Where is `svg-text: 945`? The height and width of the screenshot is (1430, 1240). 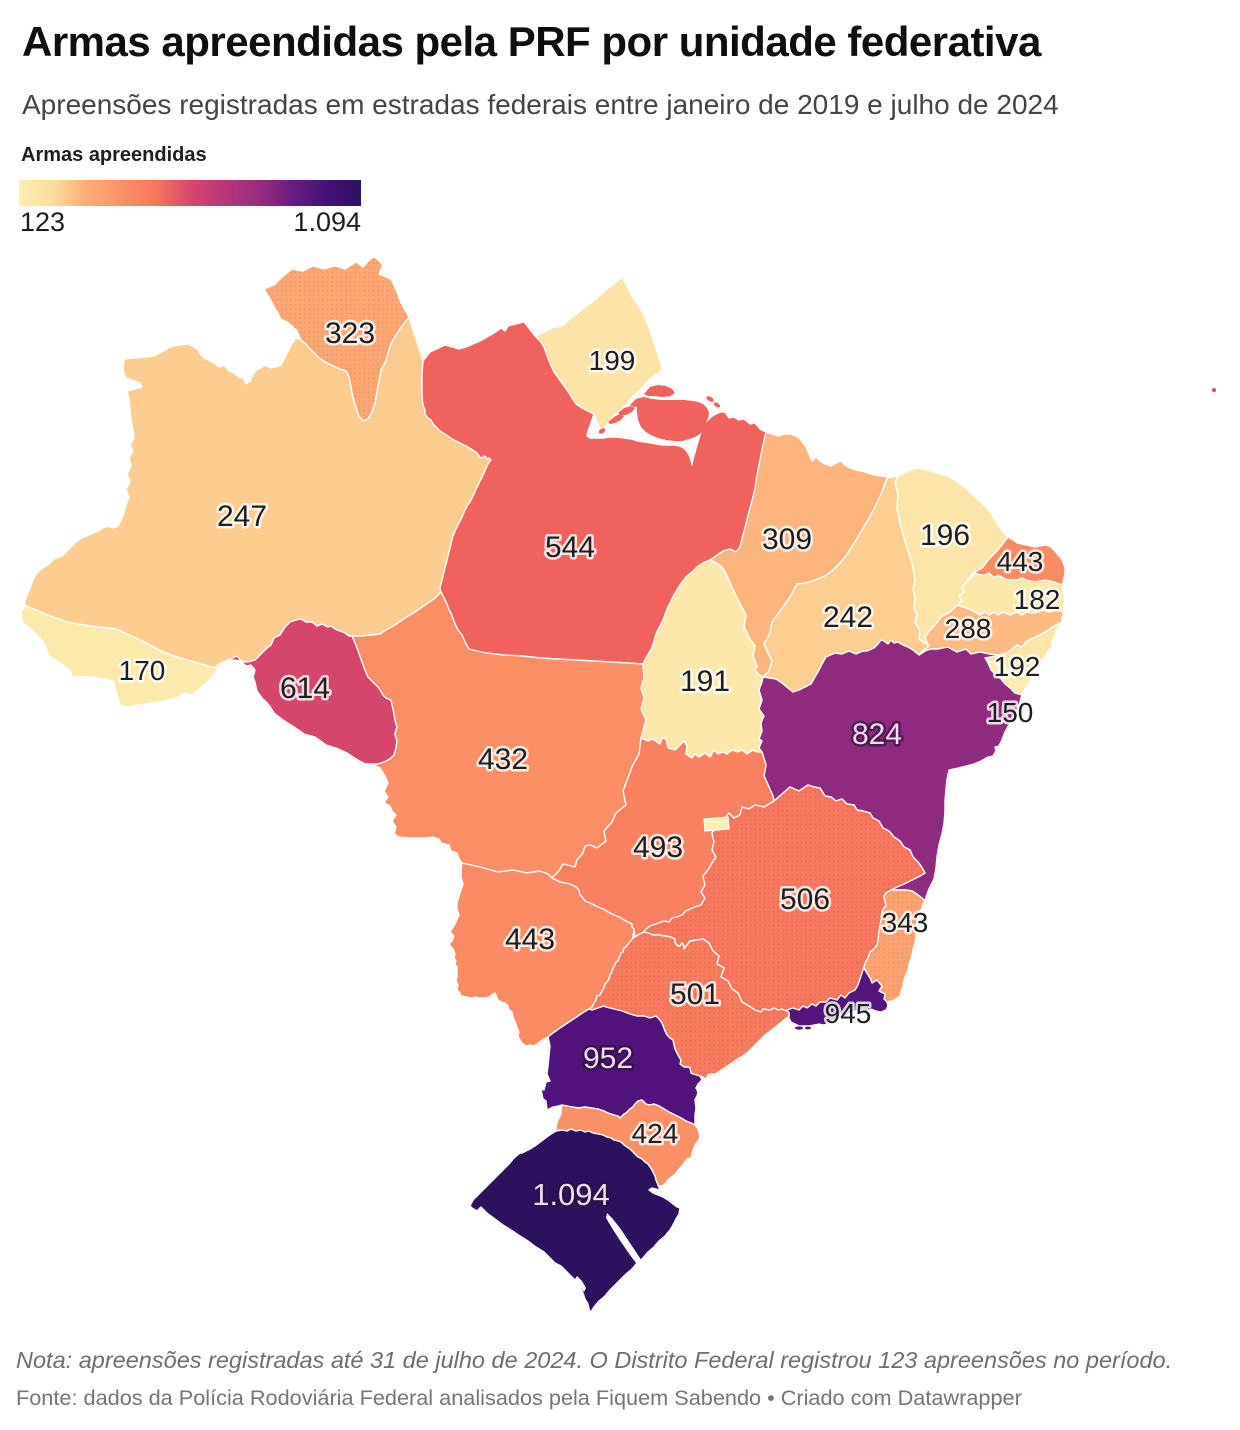 svg-text: 945 is located at coordinates (848, 1013).